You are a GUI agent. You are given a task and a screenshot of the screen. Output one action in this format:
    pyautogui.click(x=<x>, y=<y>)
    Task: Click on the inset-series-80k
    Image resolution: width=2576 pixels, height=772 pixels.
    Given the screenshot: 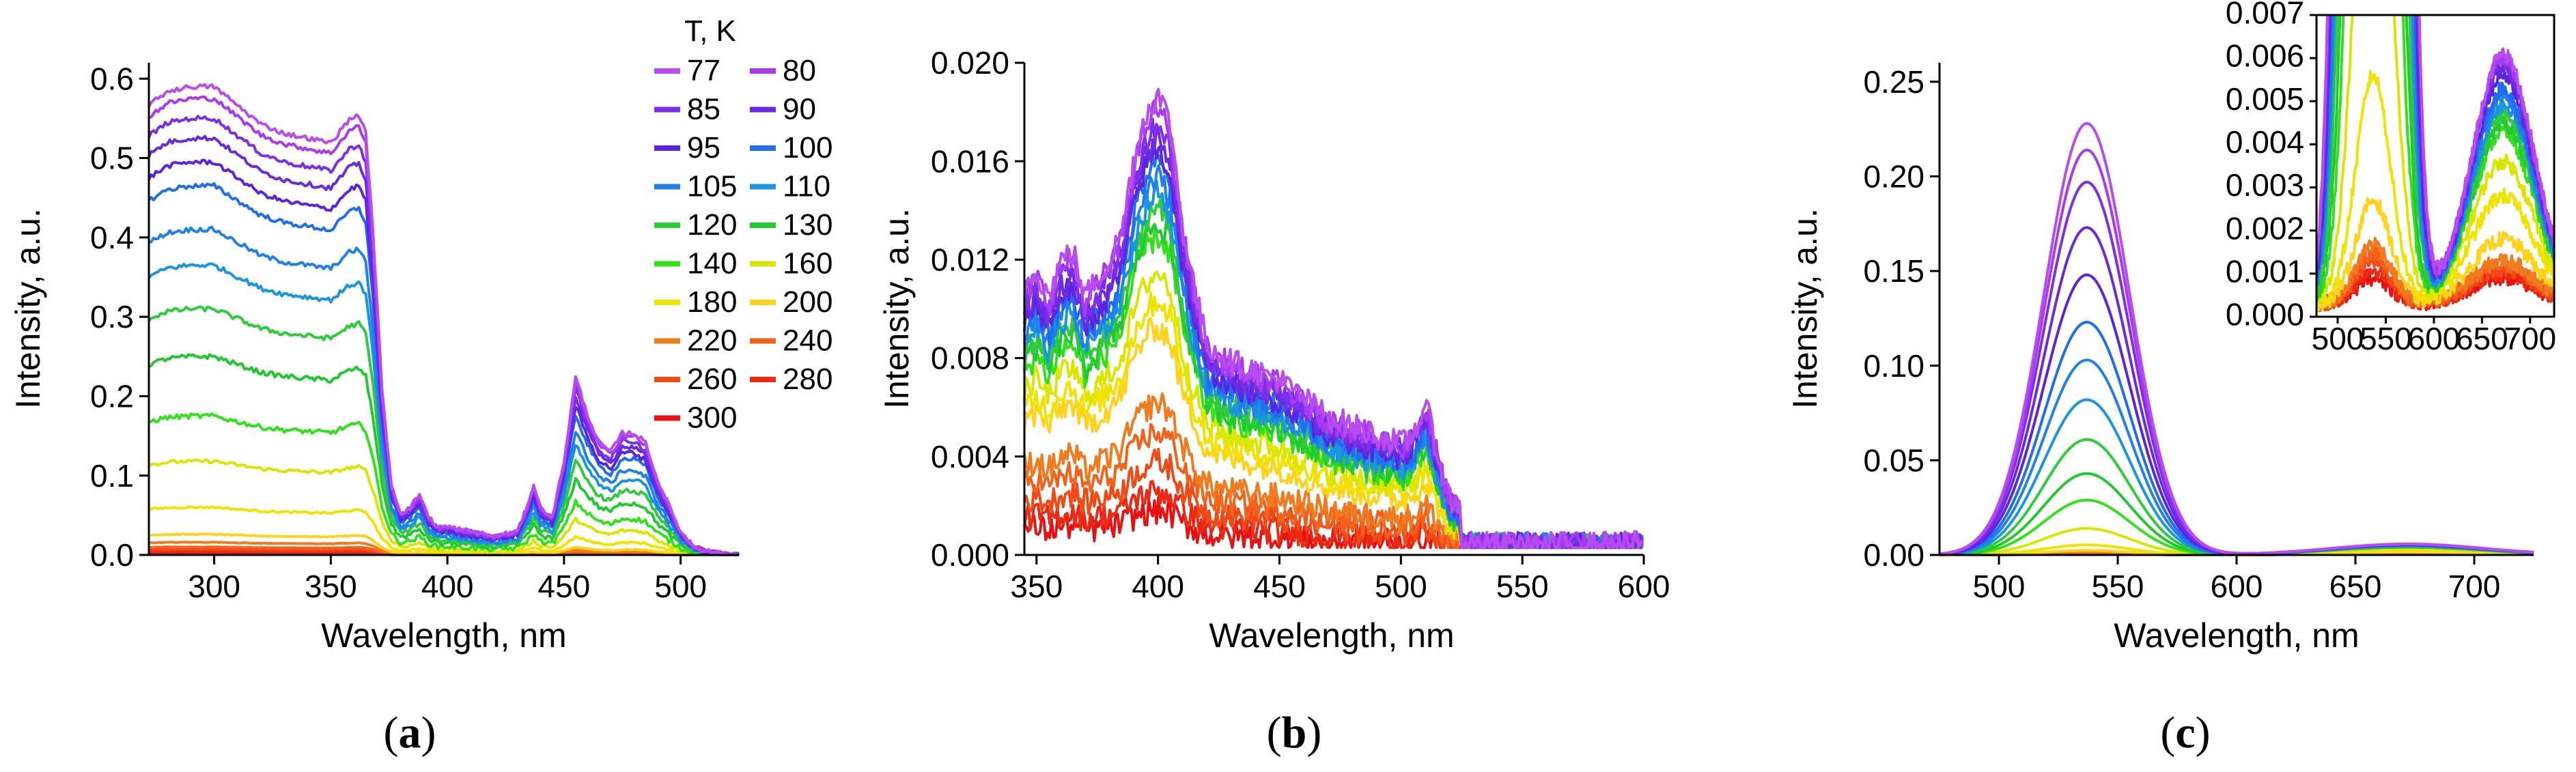 What is the action you would take?
    pyautogui.click(x=2435, y=146)
    